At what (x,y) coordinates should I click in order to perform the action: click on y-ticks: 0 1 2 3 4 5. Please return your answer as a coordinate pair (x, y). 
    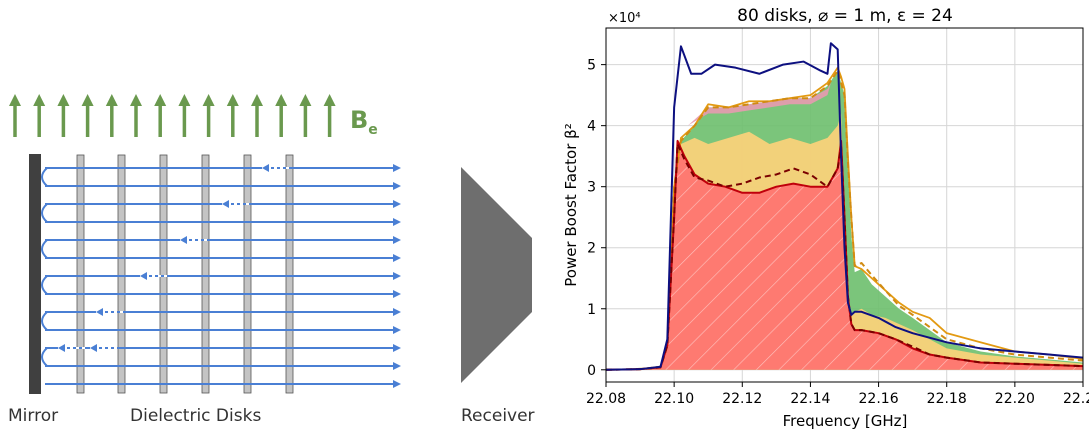
    Looking at the image, I should click on (596, 218).